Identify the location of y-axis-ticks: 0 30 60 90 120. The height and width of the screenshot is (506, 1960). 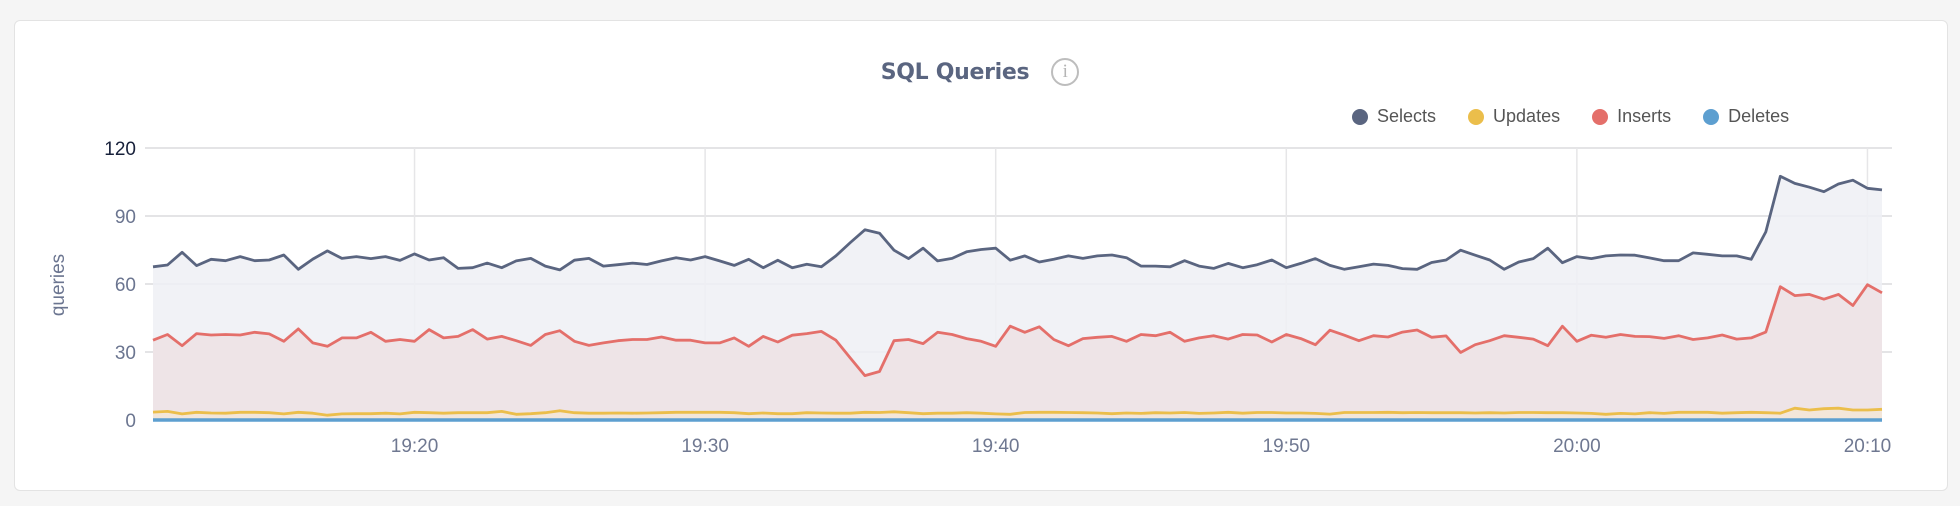
(120, 285).